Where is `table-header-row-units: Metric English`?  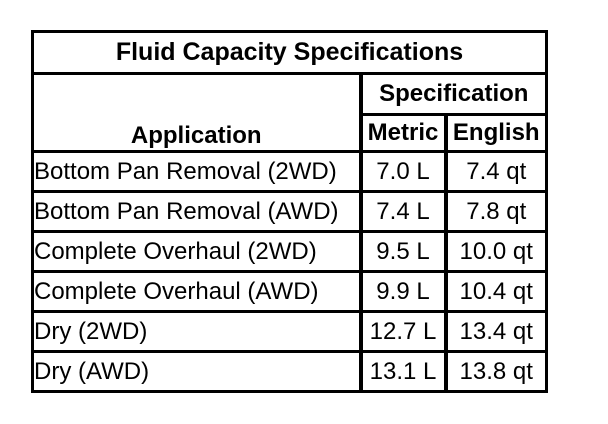 table-header-row-units: Metric English is located at coordinates (291, 133).